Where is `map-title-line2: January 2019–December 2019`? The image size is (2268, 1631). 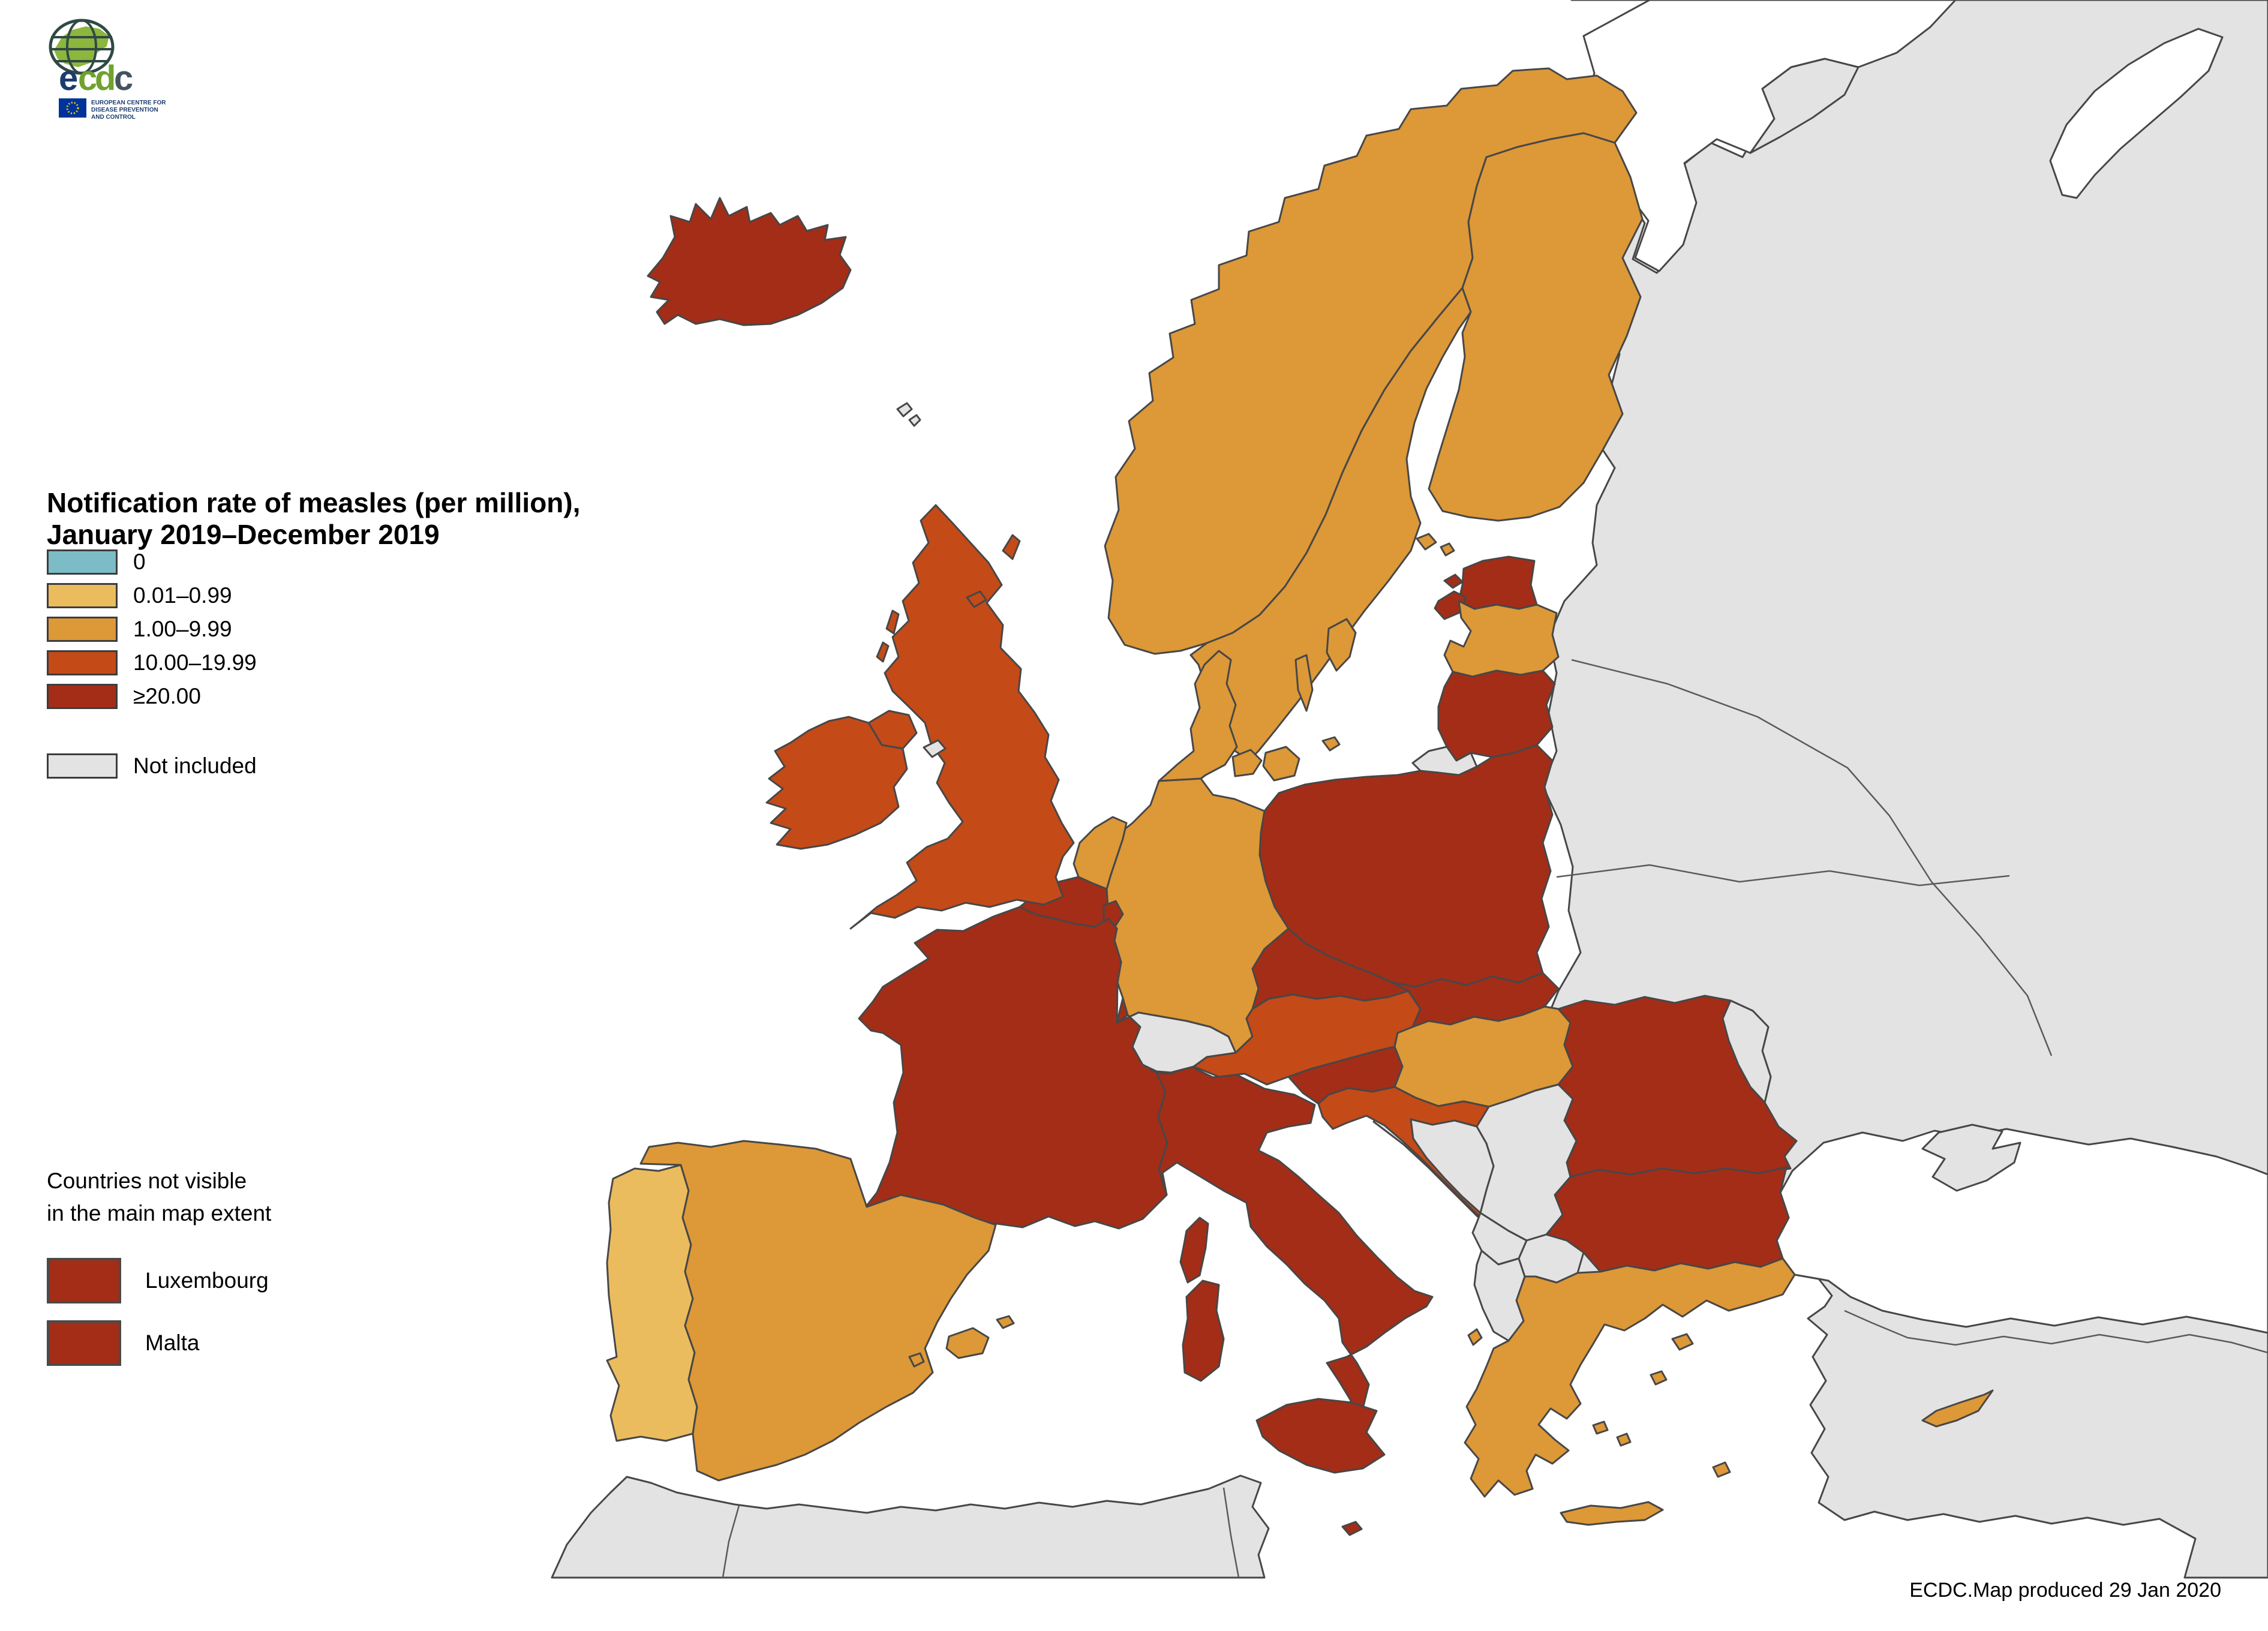 map-title-line2: January 2019–December 2019 is located at coordinates (244, 534).